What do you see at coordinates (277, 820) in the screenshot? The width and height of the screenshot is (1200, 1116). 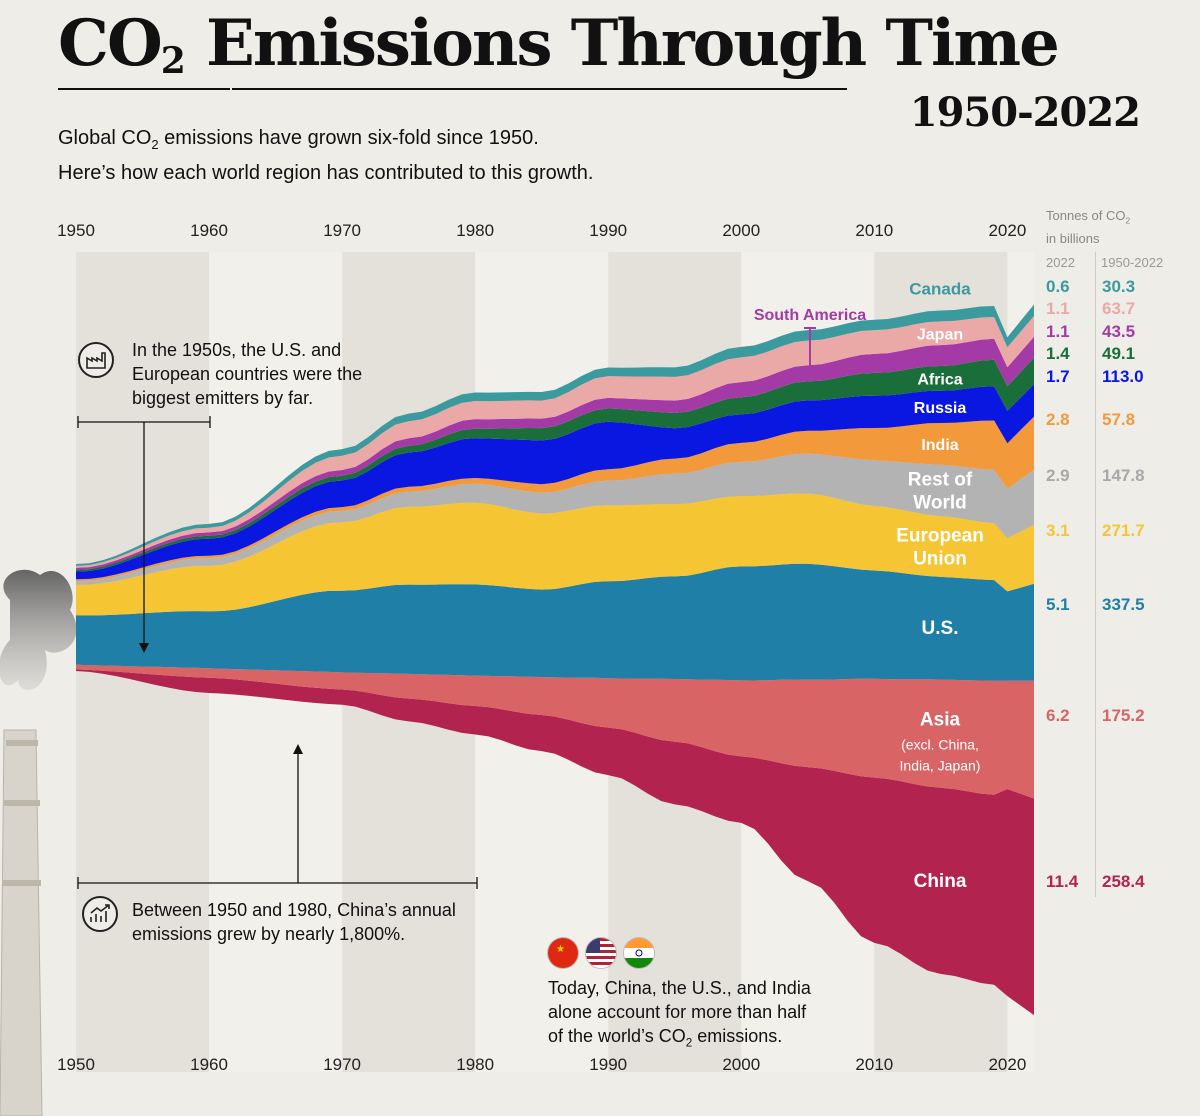 I see `bracket-china-growth` at bounding box center [277, 820].